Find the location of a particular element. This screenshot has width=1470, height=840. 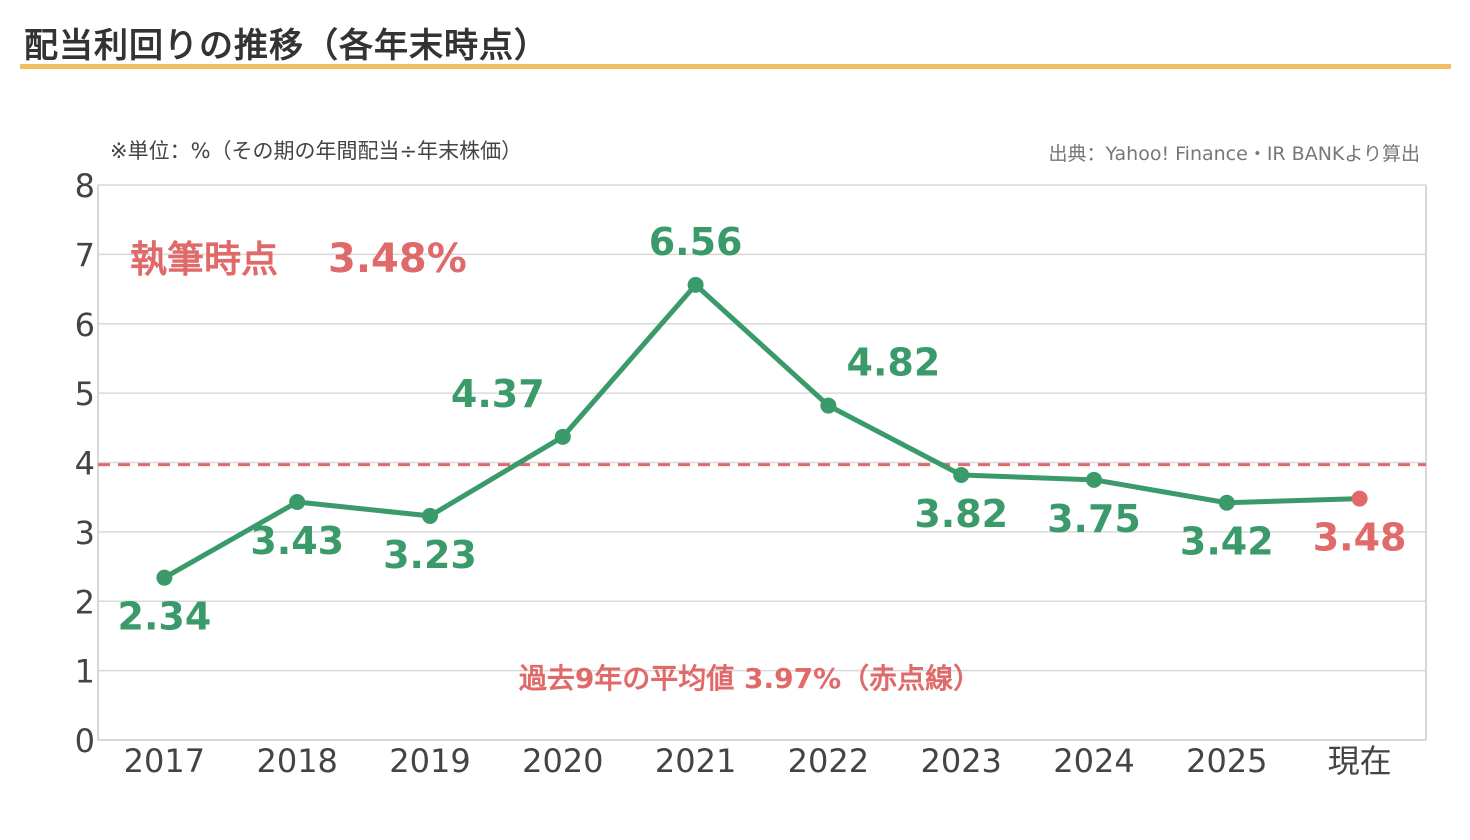

y-tick-label: 8 is located at coordinates (85, 186).